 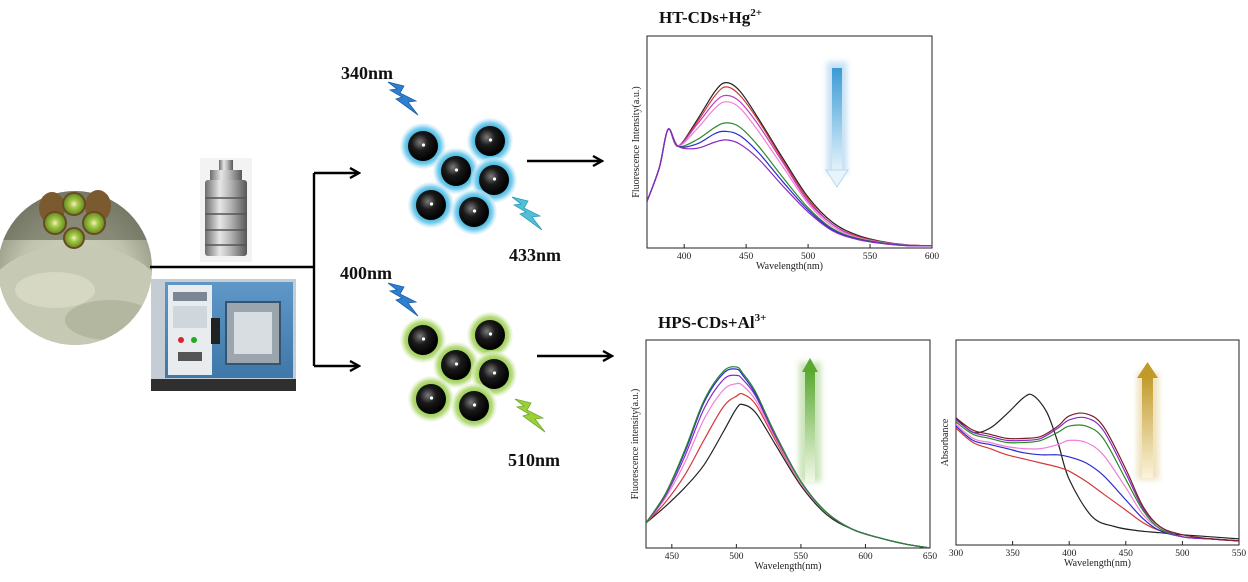 What do you see at coordinates (534, 460) in the screenshot?
I see `emission-label-bottom: 510nm` at bounding box center [534, 460].